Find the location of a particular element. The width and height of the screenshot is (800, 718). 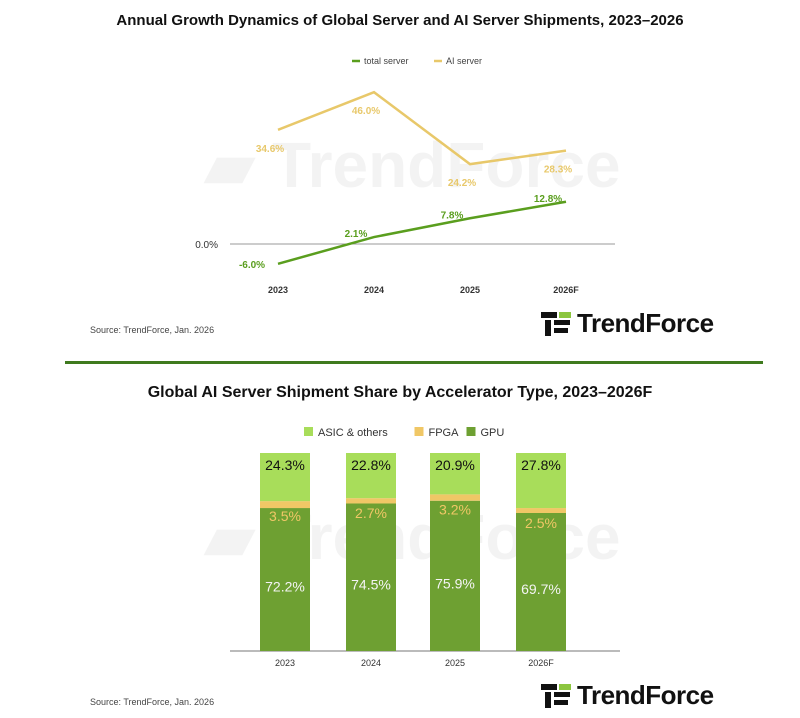

data-label: 72.2% is located at coordinates (285, 587).